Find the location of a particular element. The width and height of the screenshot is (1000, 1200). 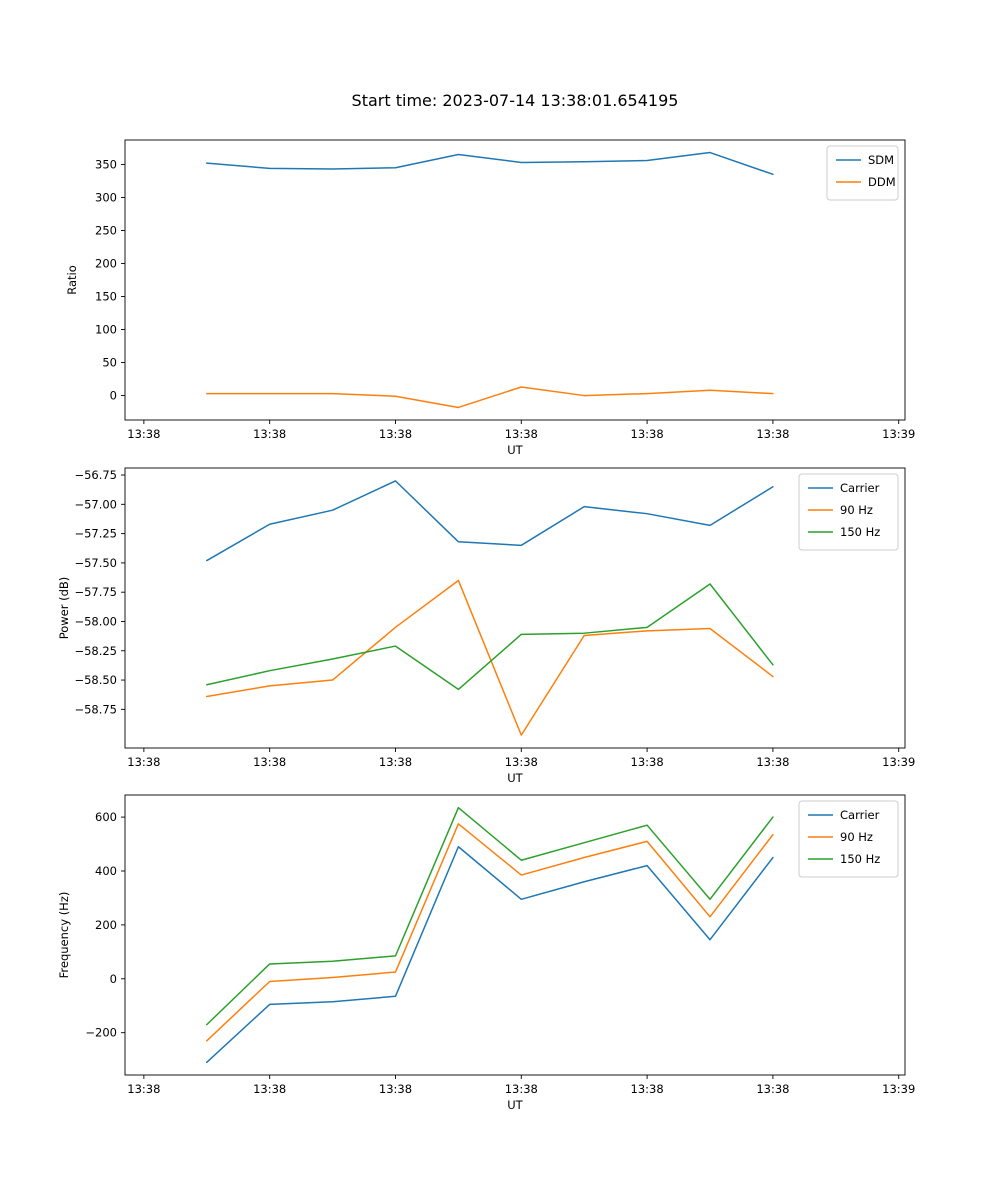

series-line-ddm is located at coordinates (490, 397).